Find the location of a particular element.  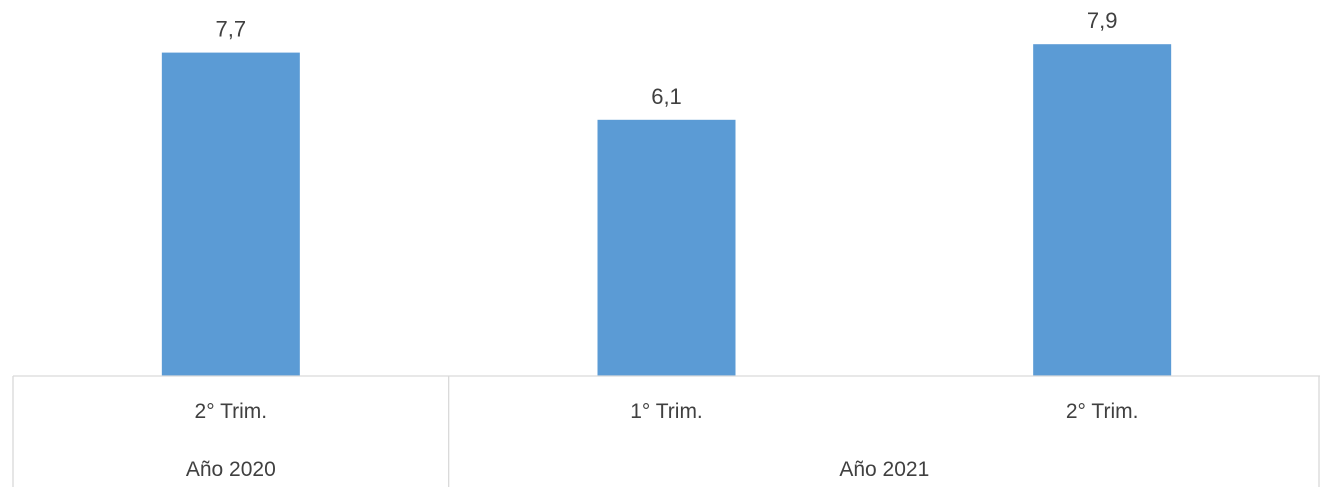

data-label: 7,7 is located at coordinates (231, 29).